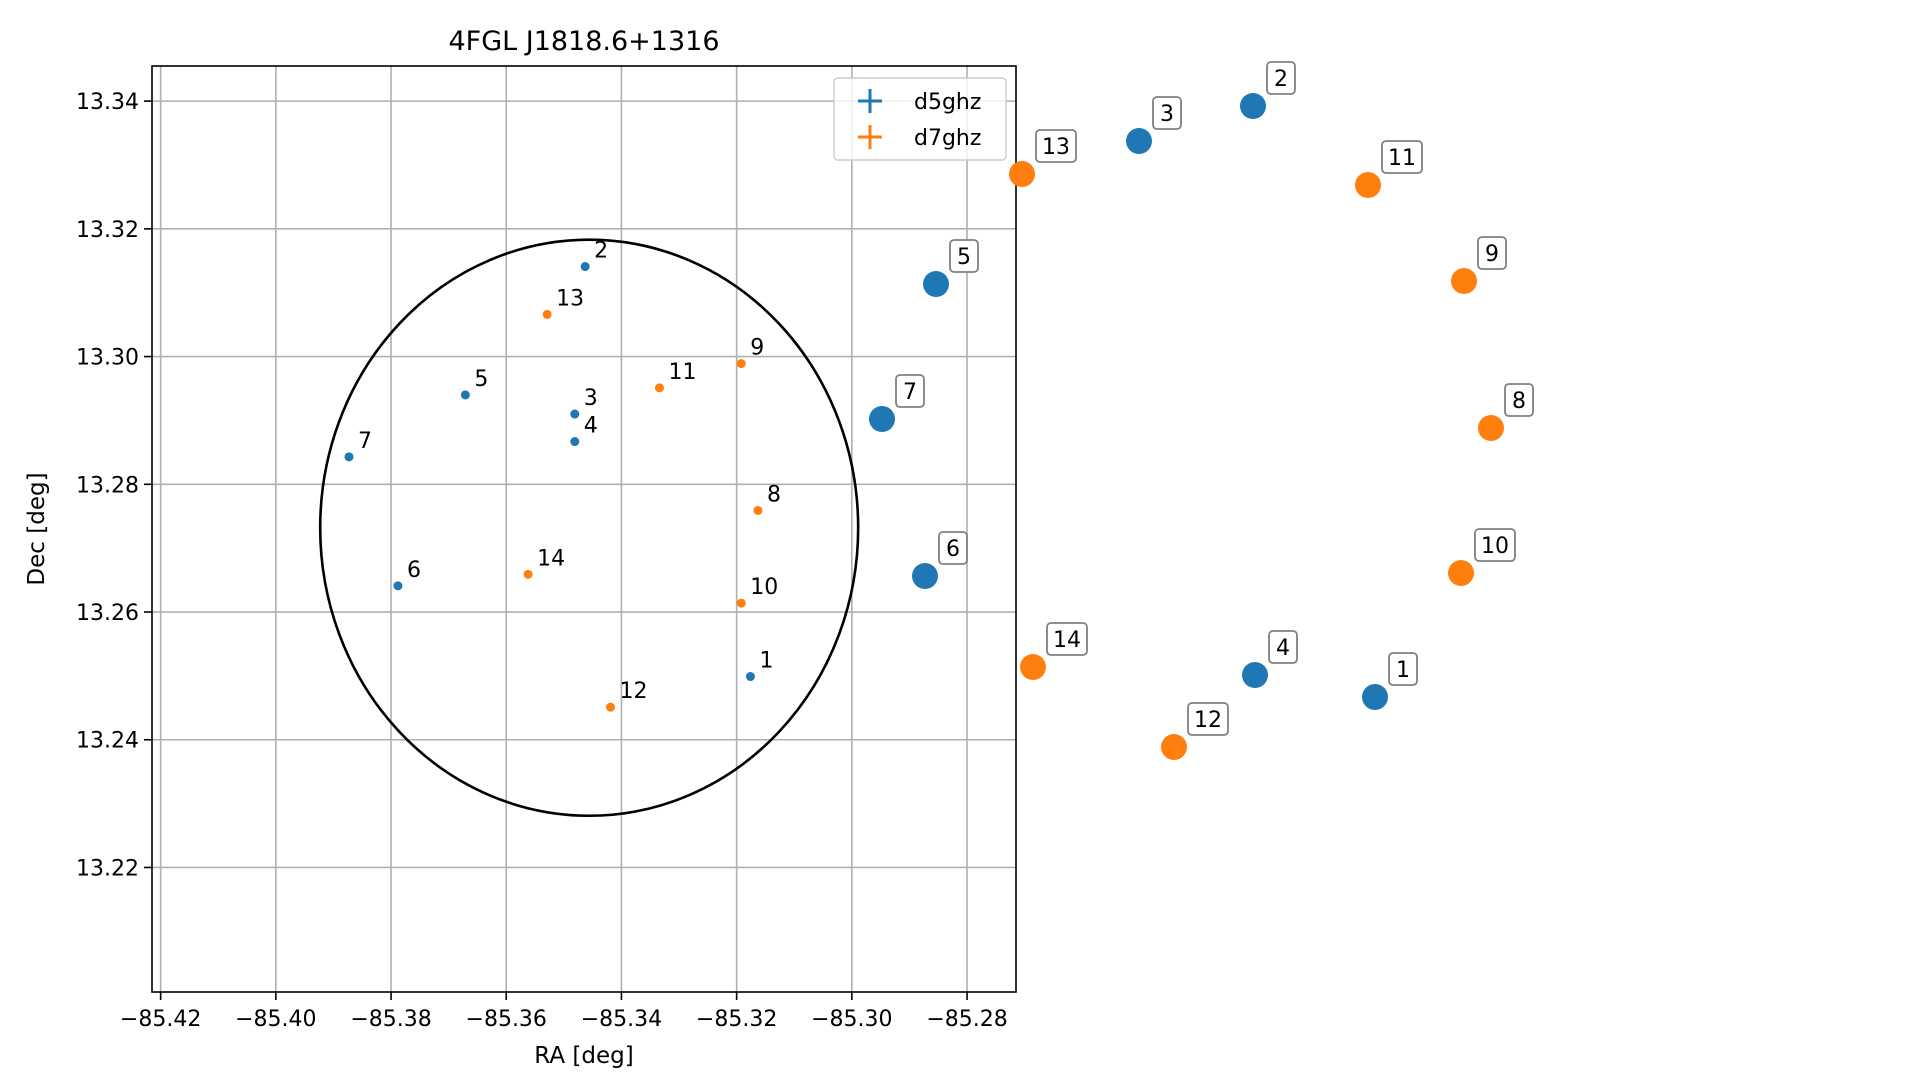  What do you see at coordinates (851, 1019) in the screenshot?
I see `x-tick-label: −85.30` at bounding box center [851, 1019].